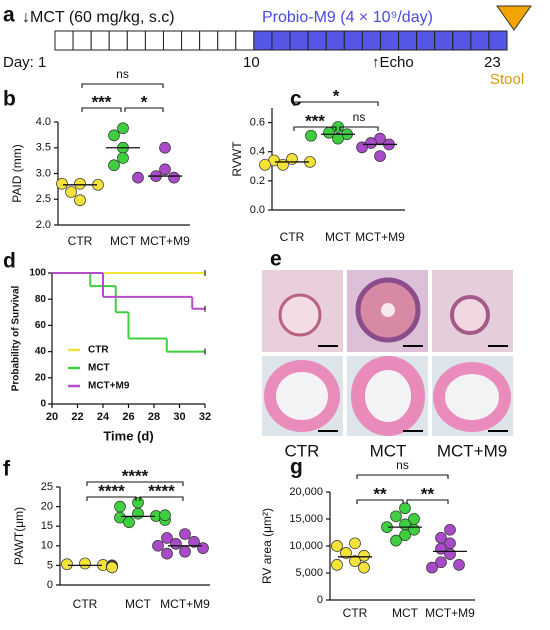 The height and width of the screenshot is (630, 550). Describe the element at coordinates (47, 487) in the screenshot. I see `y-tick-label: 25` at that location.